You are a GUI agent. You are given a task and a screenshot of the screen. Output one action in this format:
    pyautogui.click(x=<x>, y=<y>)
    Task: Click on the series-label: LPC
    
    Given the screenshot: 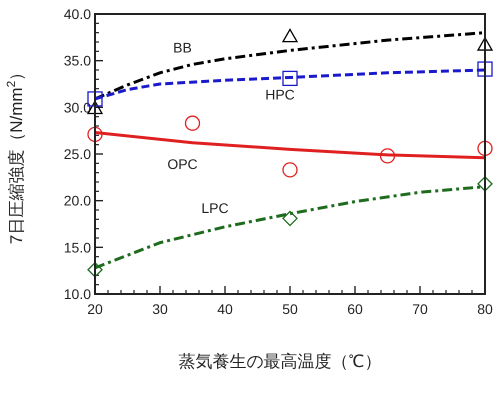 What is the action you would take?
    pyautogui.click(x=215, y=208)
    